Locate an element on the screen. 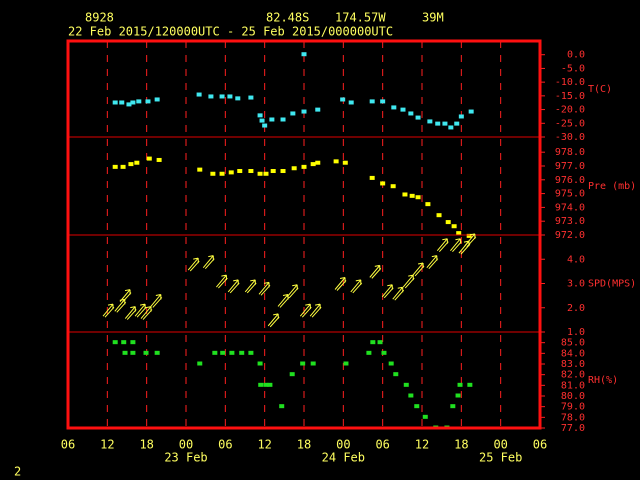 Image resolution: width=640 pixels, height=480 pixels. x-tick-label: 18 is located at coordinates (461, 445).